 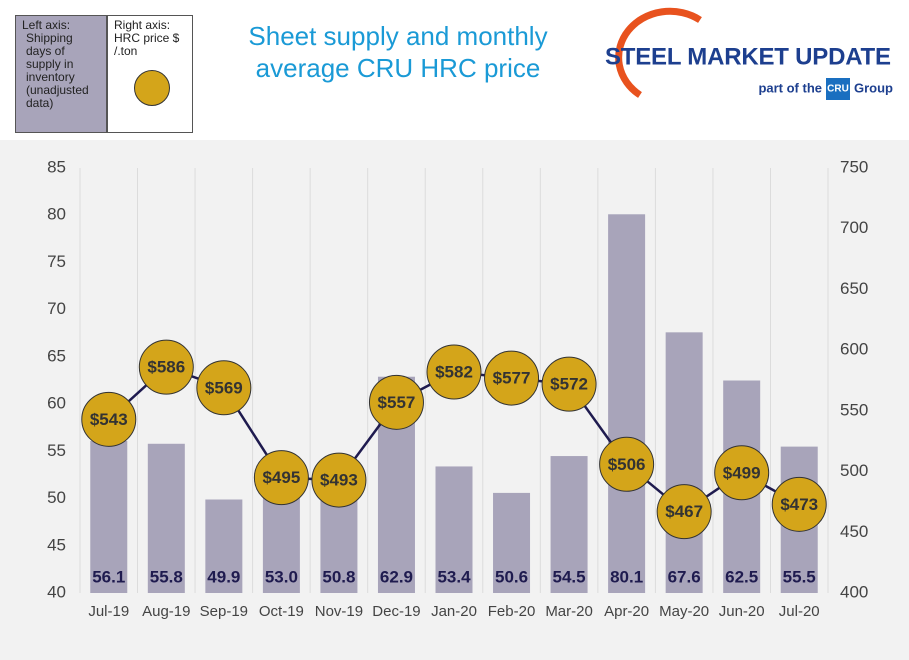 I want to click on y-tick-label: 60, so click(x=56, y=403).